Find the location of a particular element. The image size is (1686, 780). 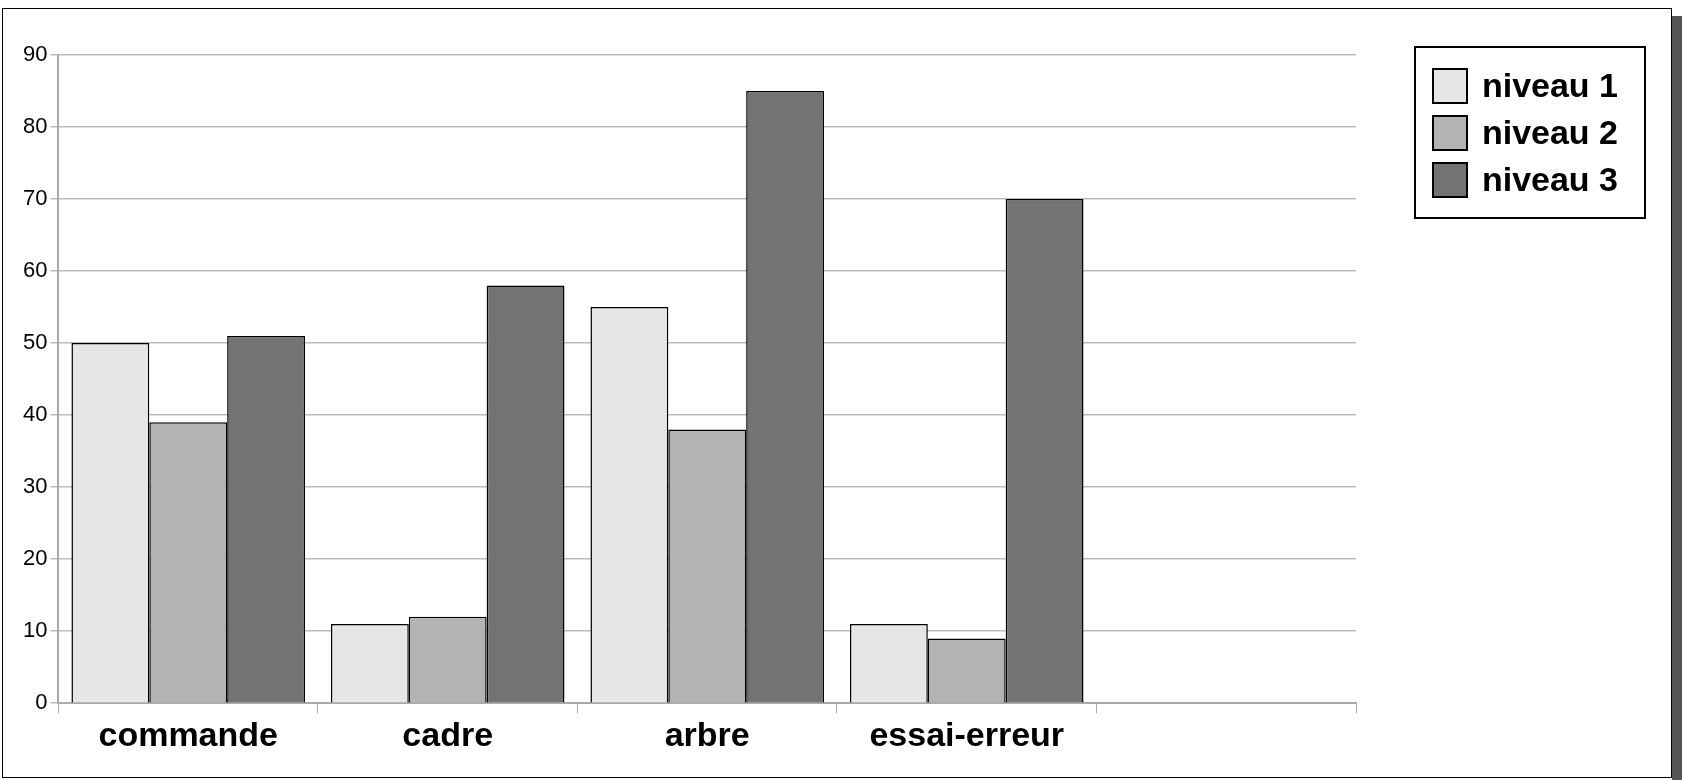

legend-label: niveau 3 is located at coordinates (1549, 179).